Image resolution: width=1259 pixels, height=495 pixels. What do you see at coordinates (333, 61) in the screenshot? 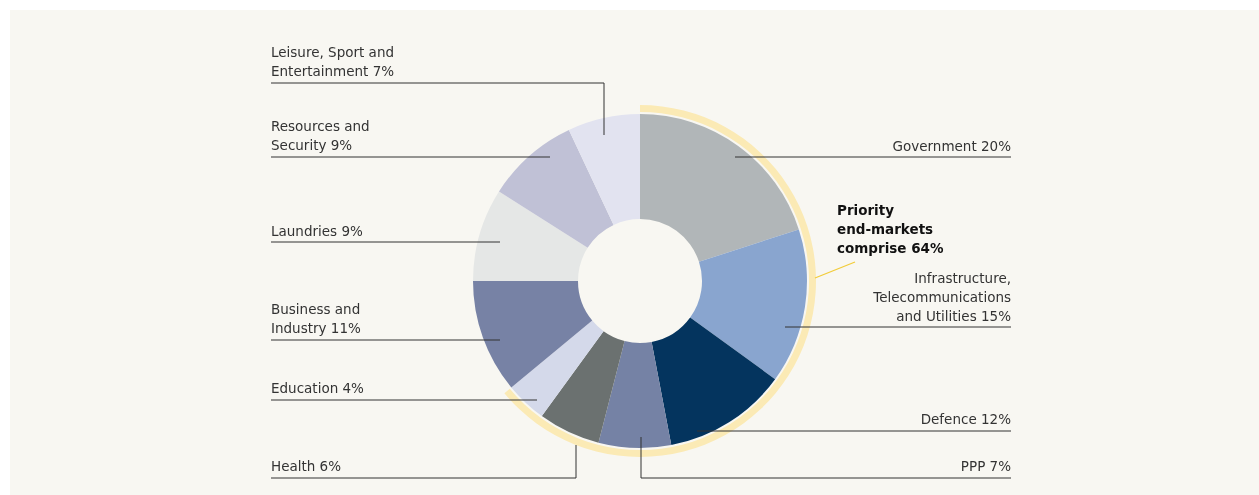
I see `slice-label: Leisure, Sport and Entertainment 7%` at bounding box center [333, 61].